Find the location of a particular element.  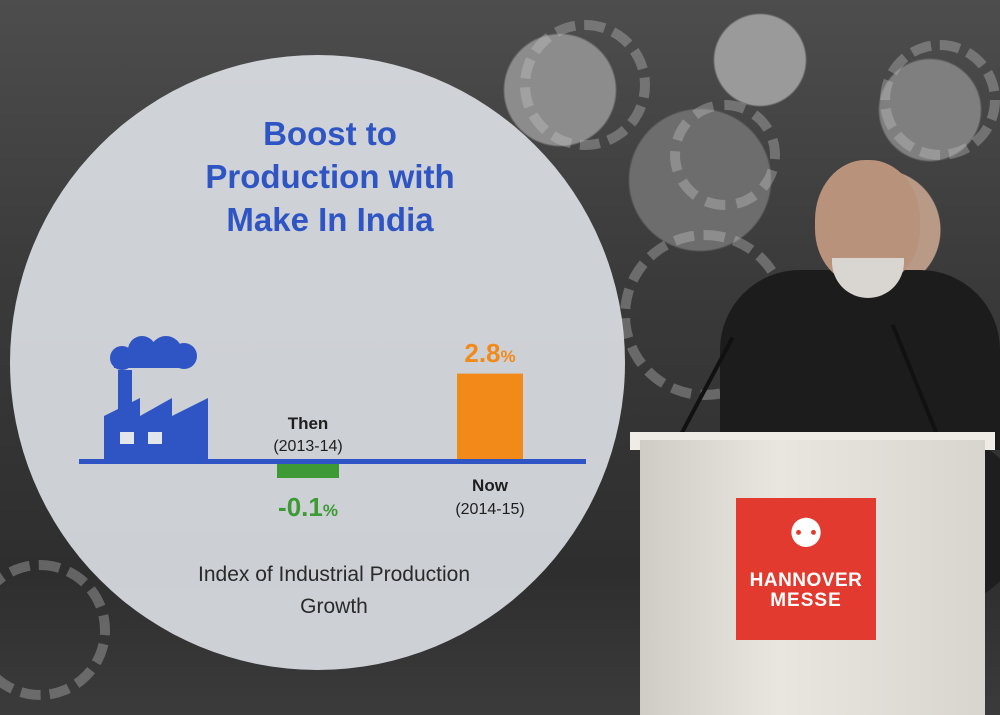

hannover-messe-head-icon: ⚉ is located at coordinates (806, 534).